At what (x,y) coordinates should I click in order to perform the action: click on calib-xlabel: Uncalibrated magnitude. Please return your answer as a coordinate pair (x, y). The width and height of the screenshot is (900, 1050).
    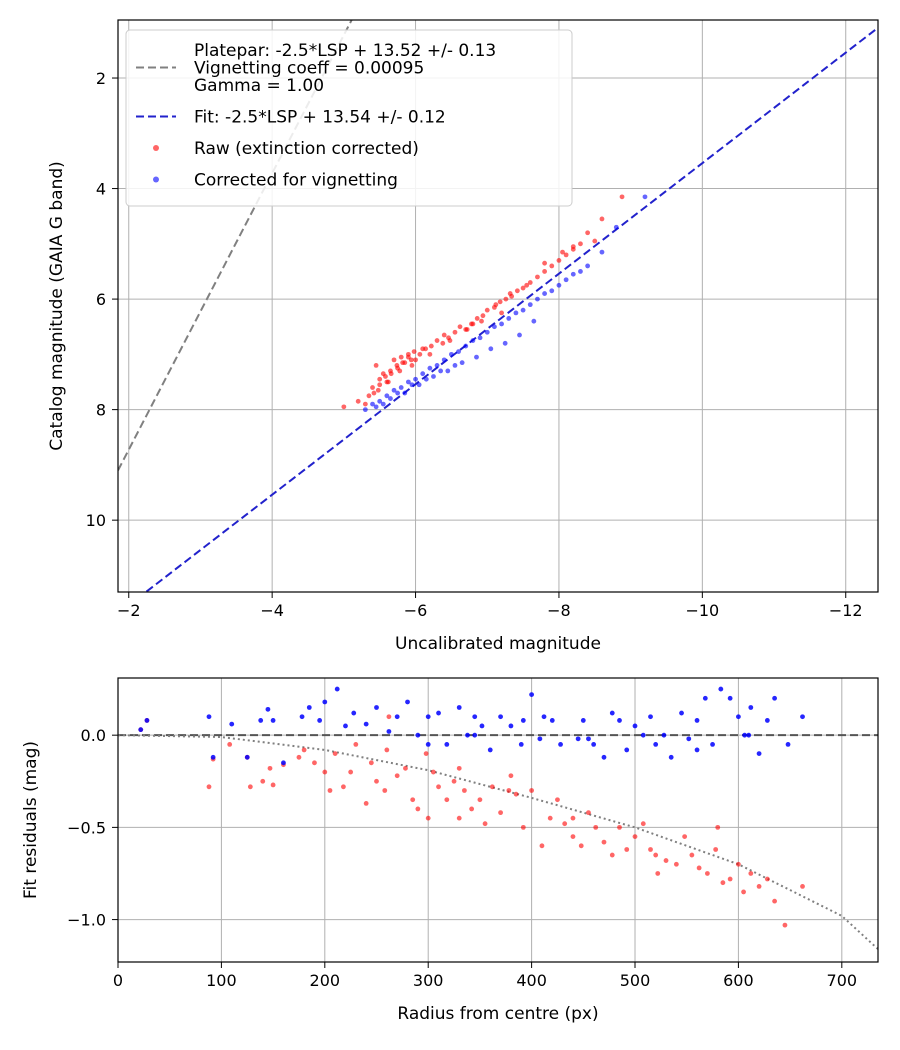
    Looking at the image, I should click on (498, 644).